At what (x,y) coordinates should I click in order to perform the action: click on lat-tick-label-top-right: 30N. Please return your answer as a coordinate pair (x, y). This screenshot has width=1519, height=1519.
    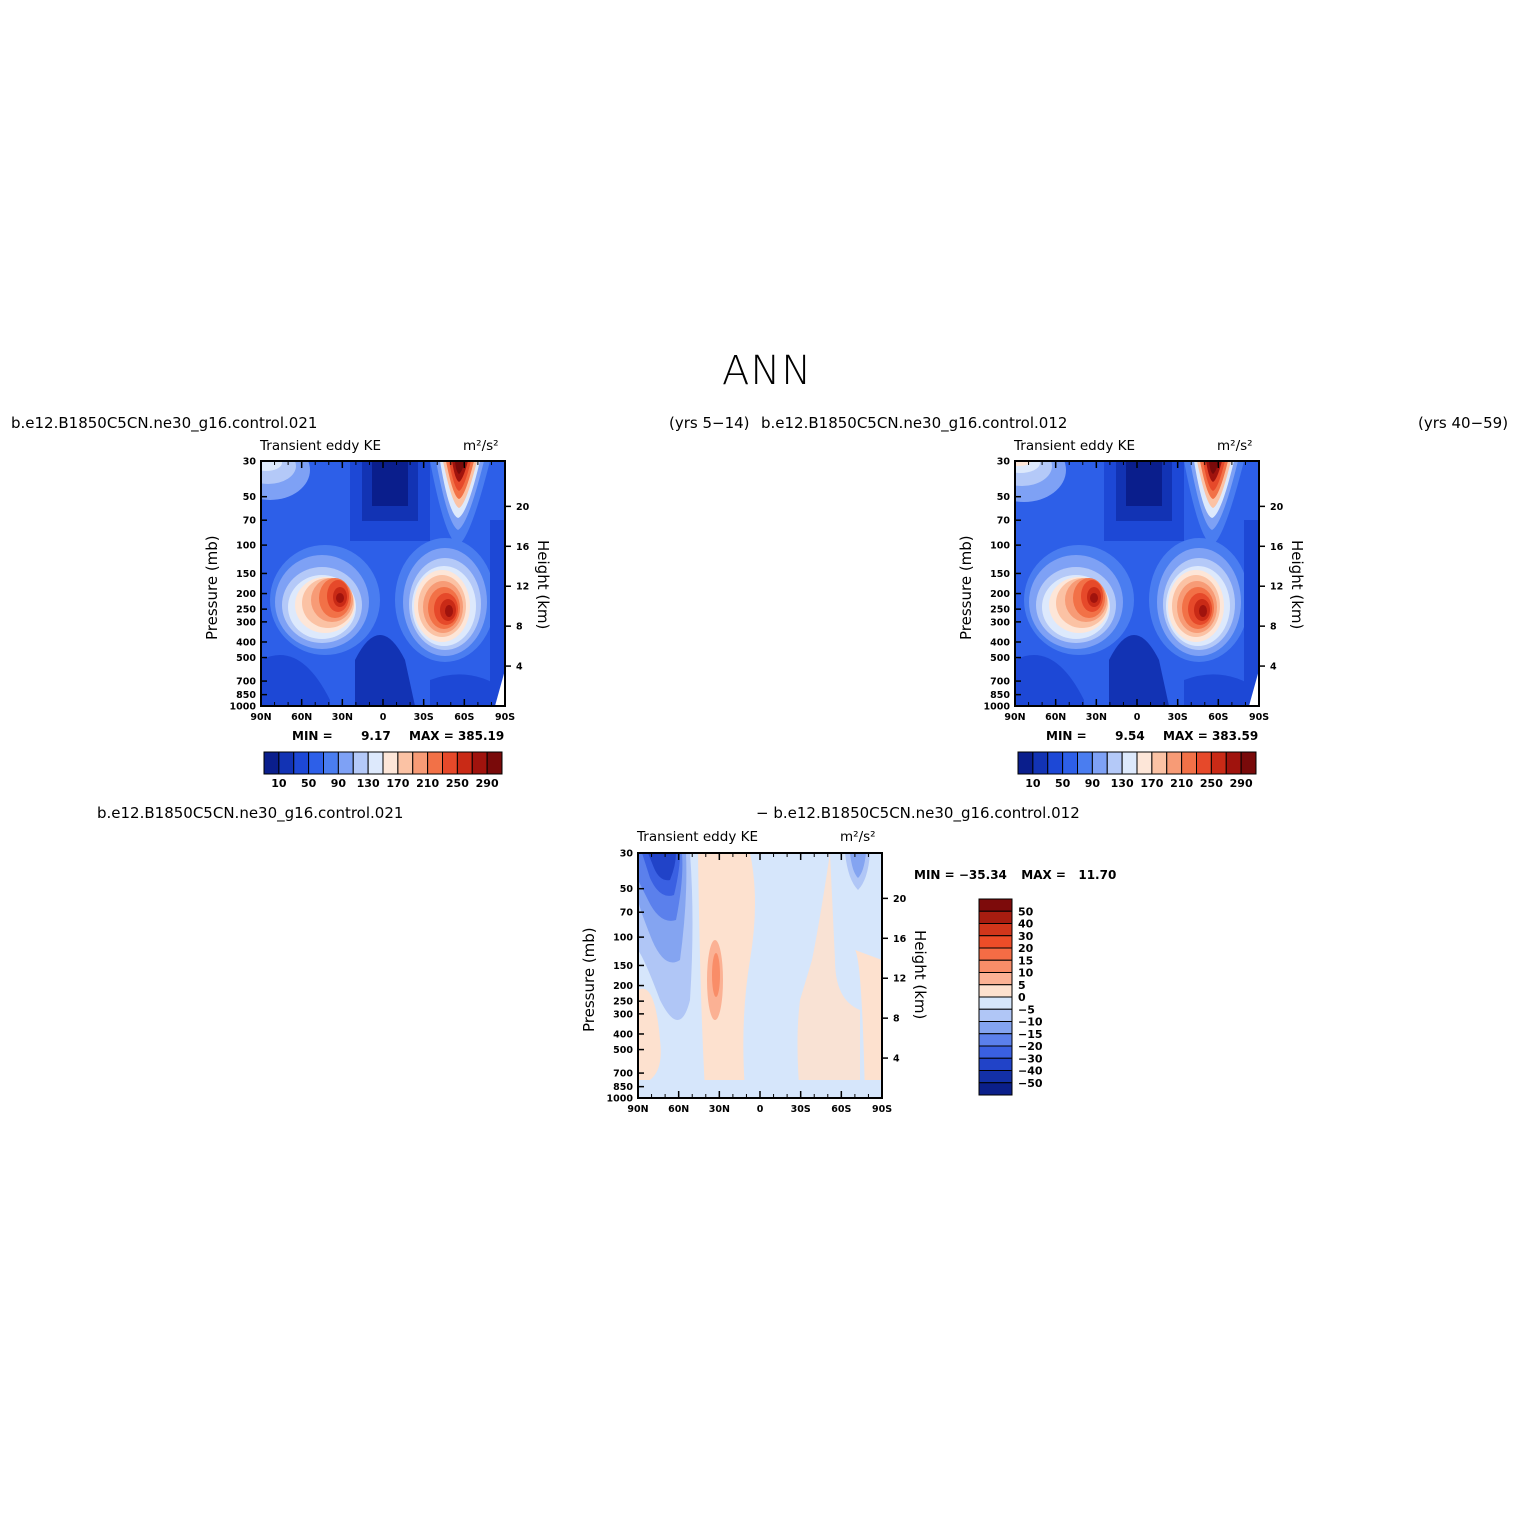
    Looking at the image, I should click on (1096, 717).